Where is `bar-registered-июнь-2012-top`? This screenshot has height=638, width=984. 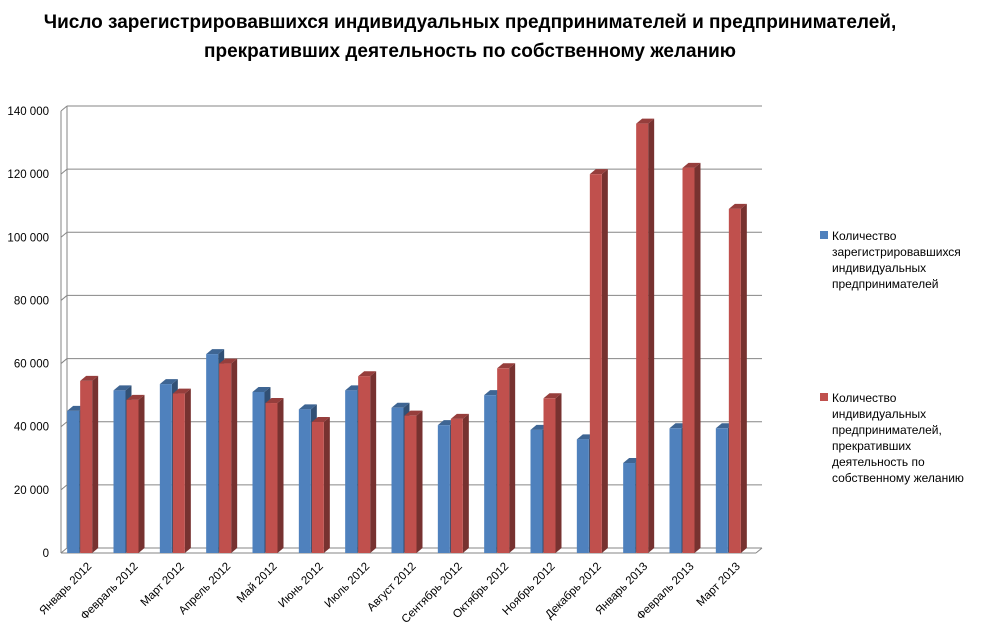 bar-registered-июнь-2012-top is located at coordinates (307, 407).